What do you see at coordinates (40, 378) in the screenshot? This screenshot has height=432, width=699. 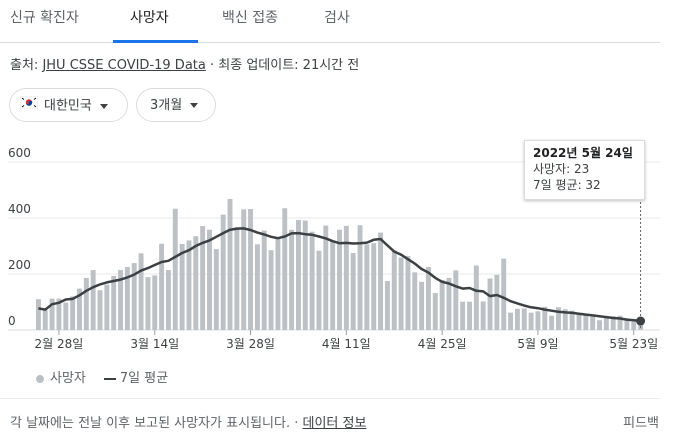 I see `bar-legend-dot-icon` at bounding box center [40, 378].